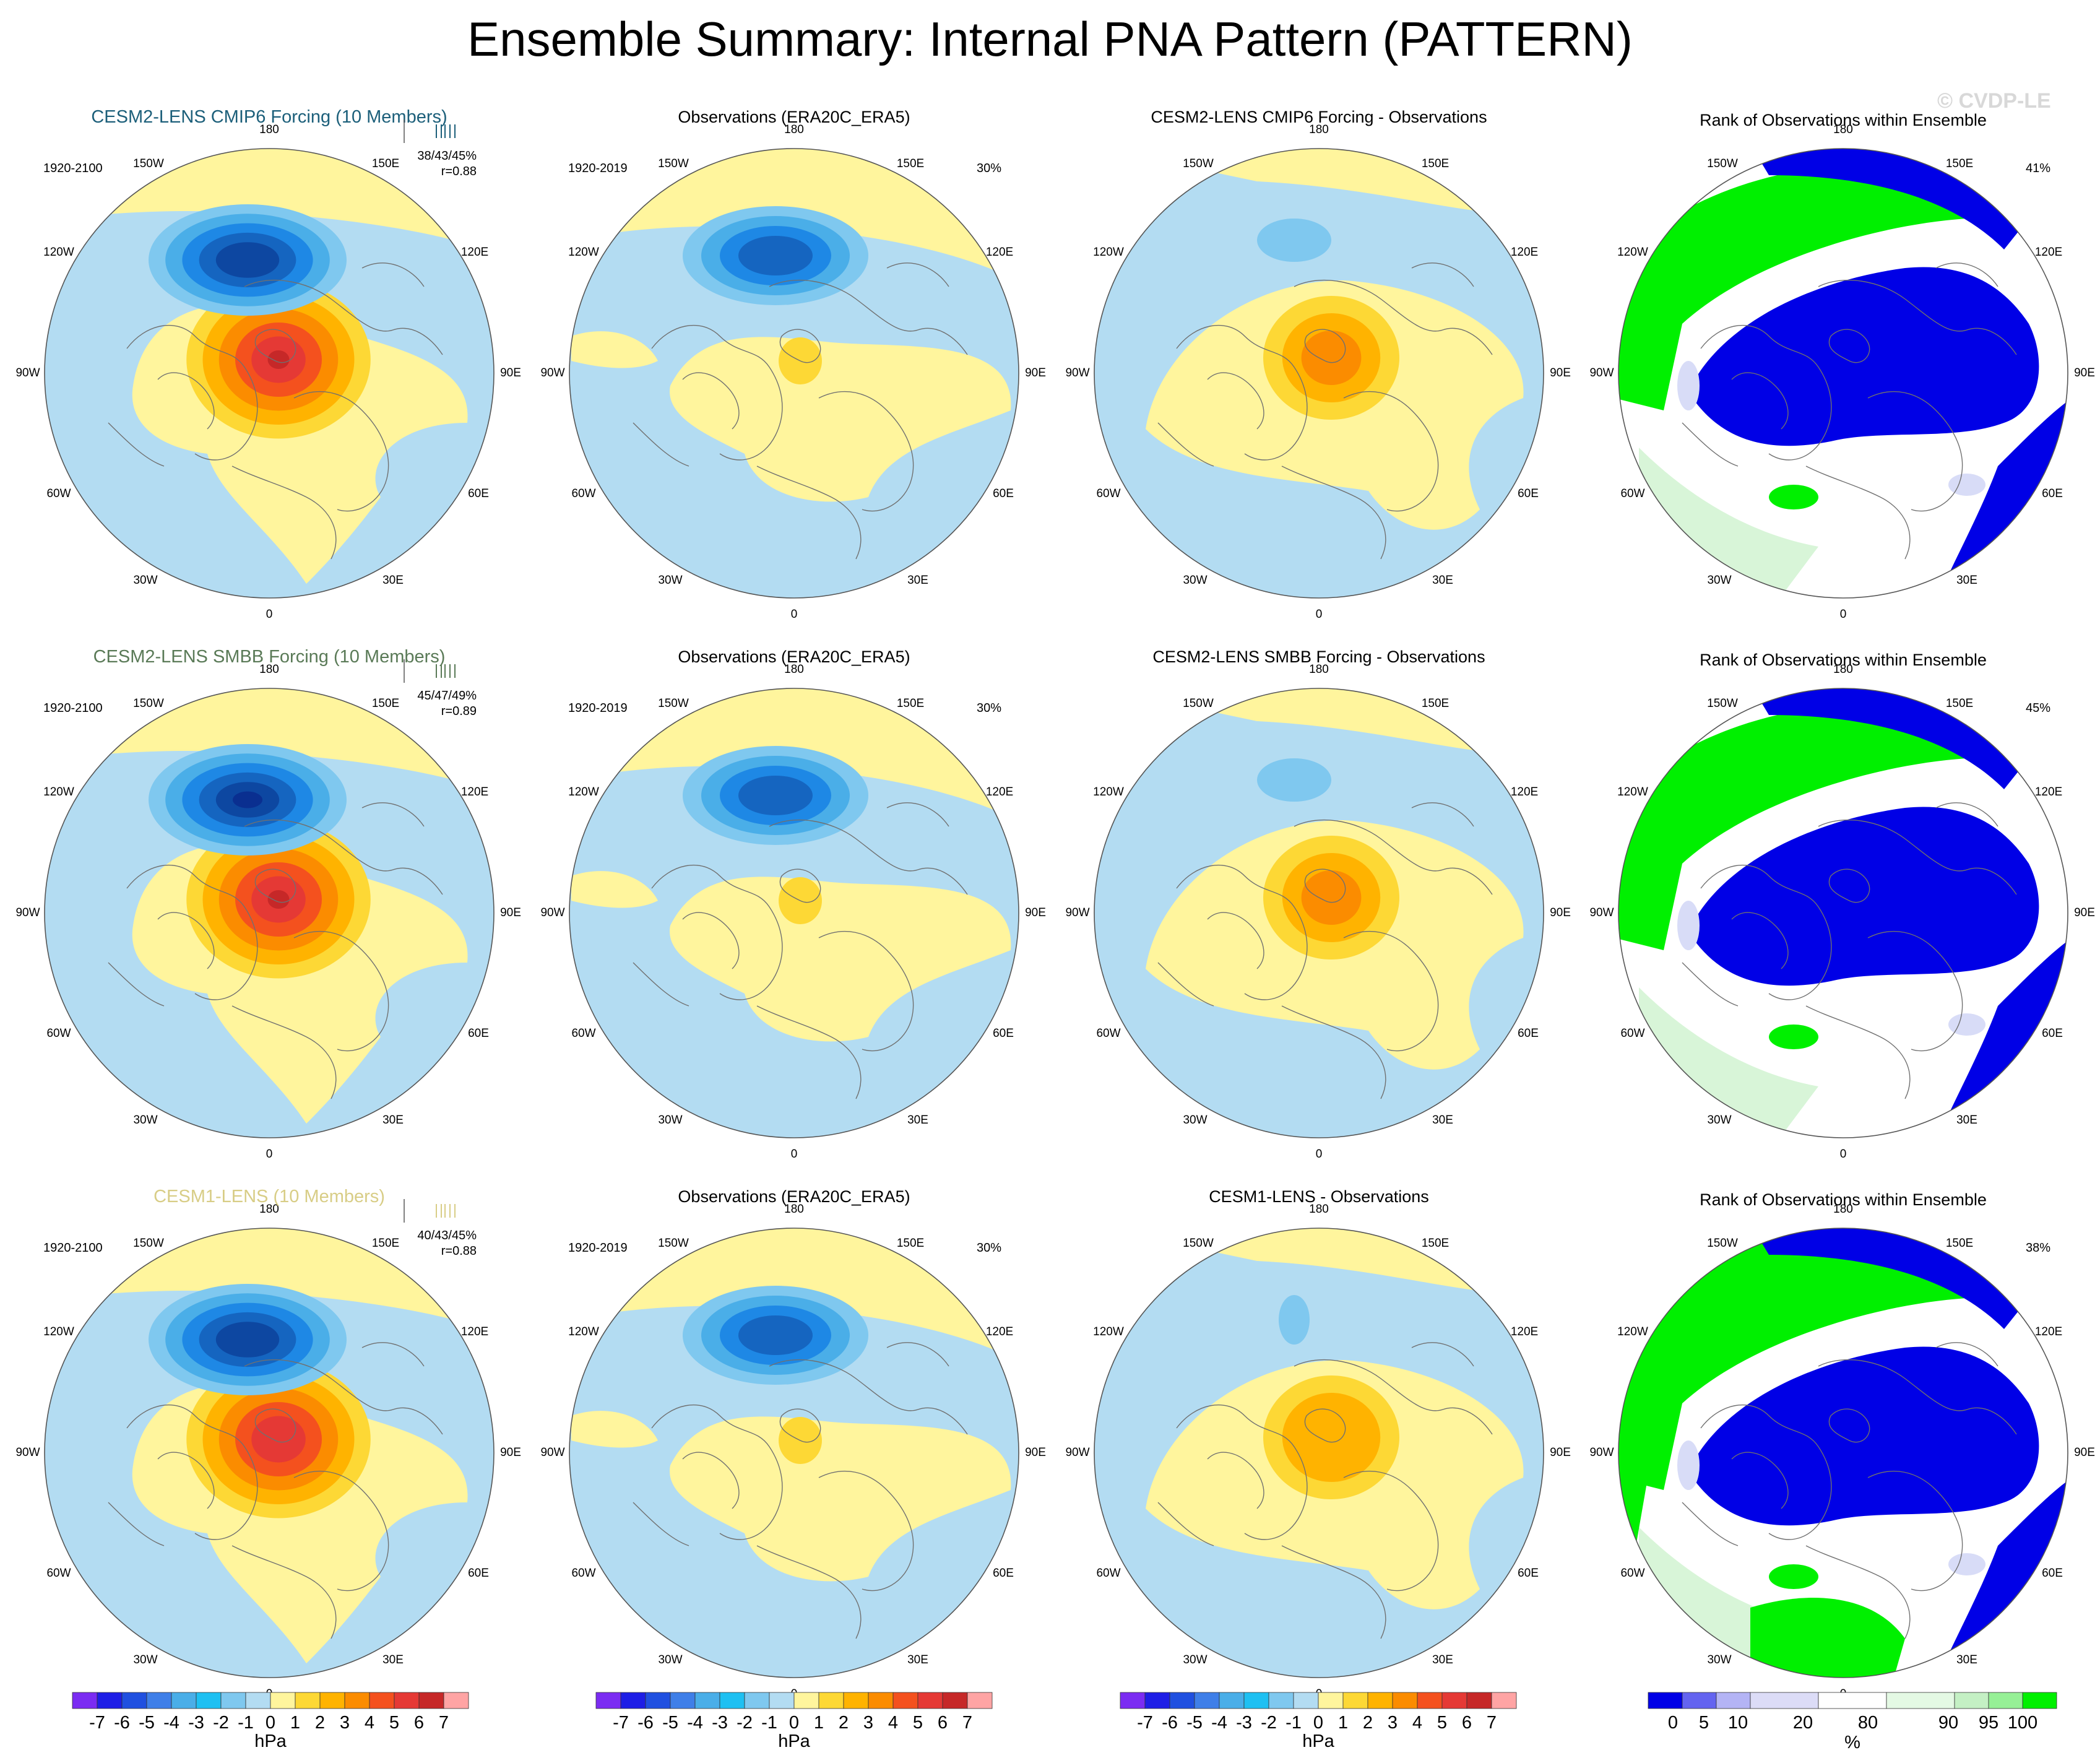  What do you see at coordinates (1843, 660) in the screenshot?
I see `panel-title: Rank of Observations within Ensemble` at bounding box center [1843, 660].